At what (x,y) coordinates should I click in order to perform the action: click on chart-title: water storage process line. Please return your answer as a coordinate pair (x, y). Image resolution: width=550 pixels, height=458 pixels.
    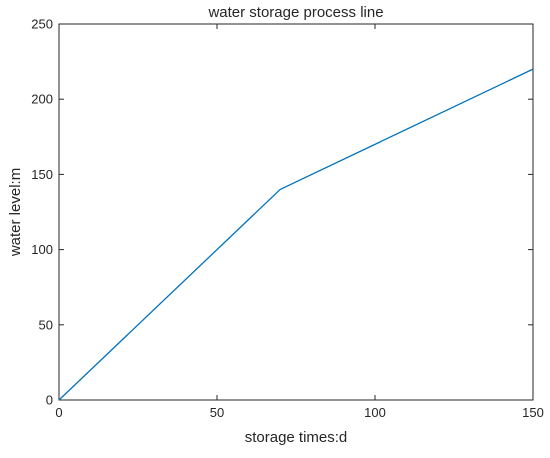
    Looking at the image, I should click on (295, 12).